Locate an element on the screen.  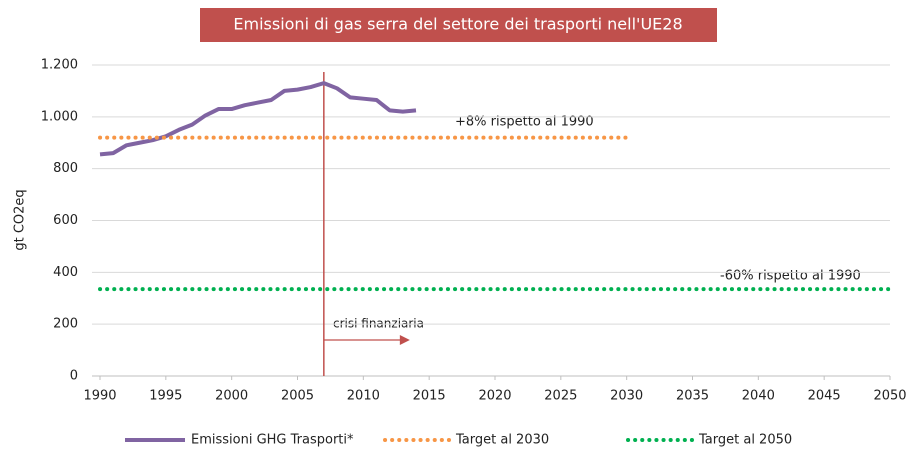
x-tick-label: 2045 is located at coordinates (824, 396).